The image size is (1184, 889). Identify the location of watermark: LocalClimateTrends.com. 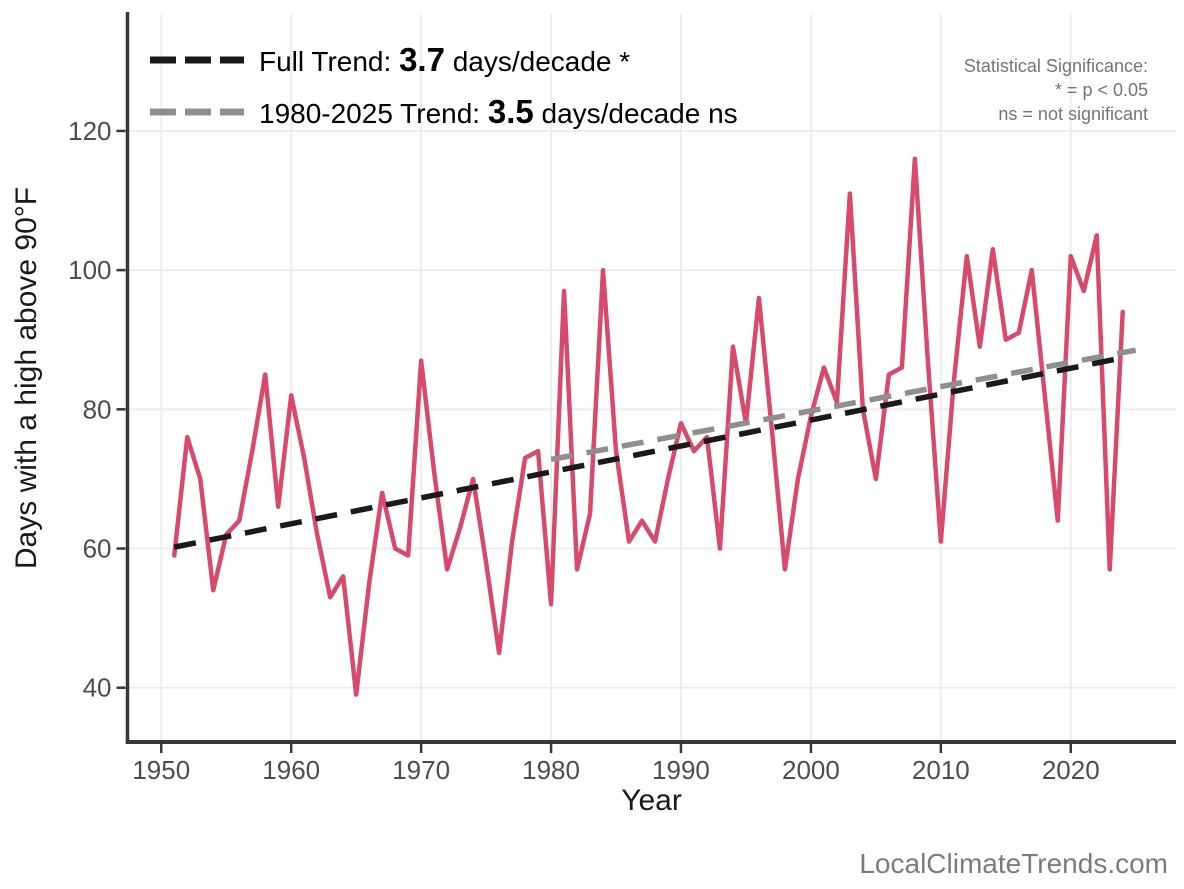
(1013, 863).